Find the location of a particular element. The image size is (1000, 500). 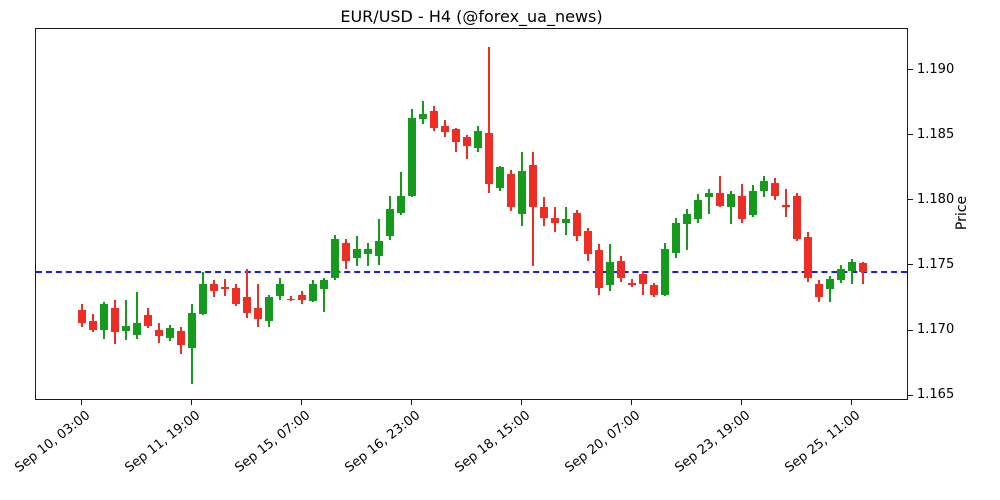

x-tick-label: Sep 11, 19:00 is located at coordinates (163, 442).